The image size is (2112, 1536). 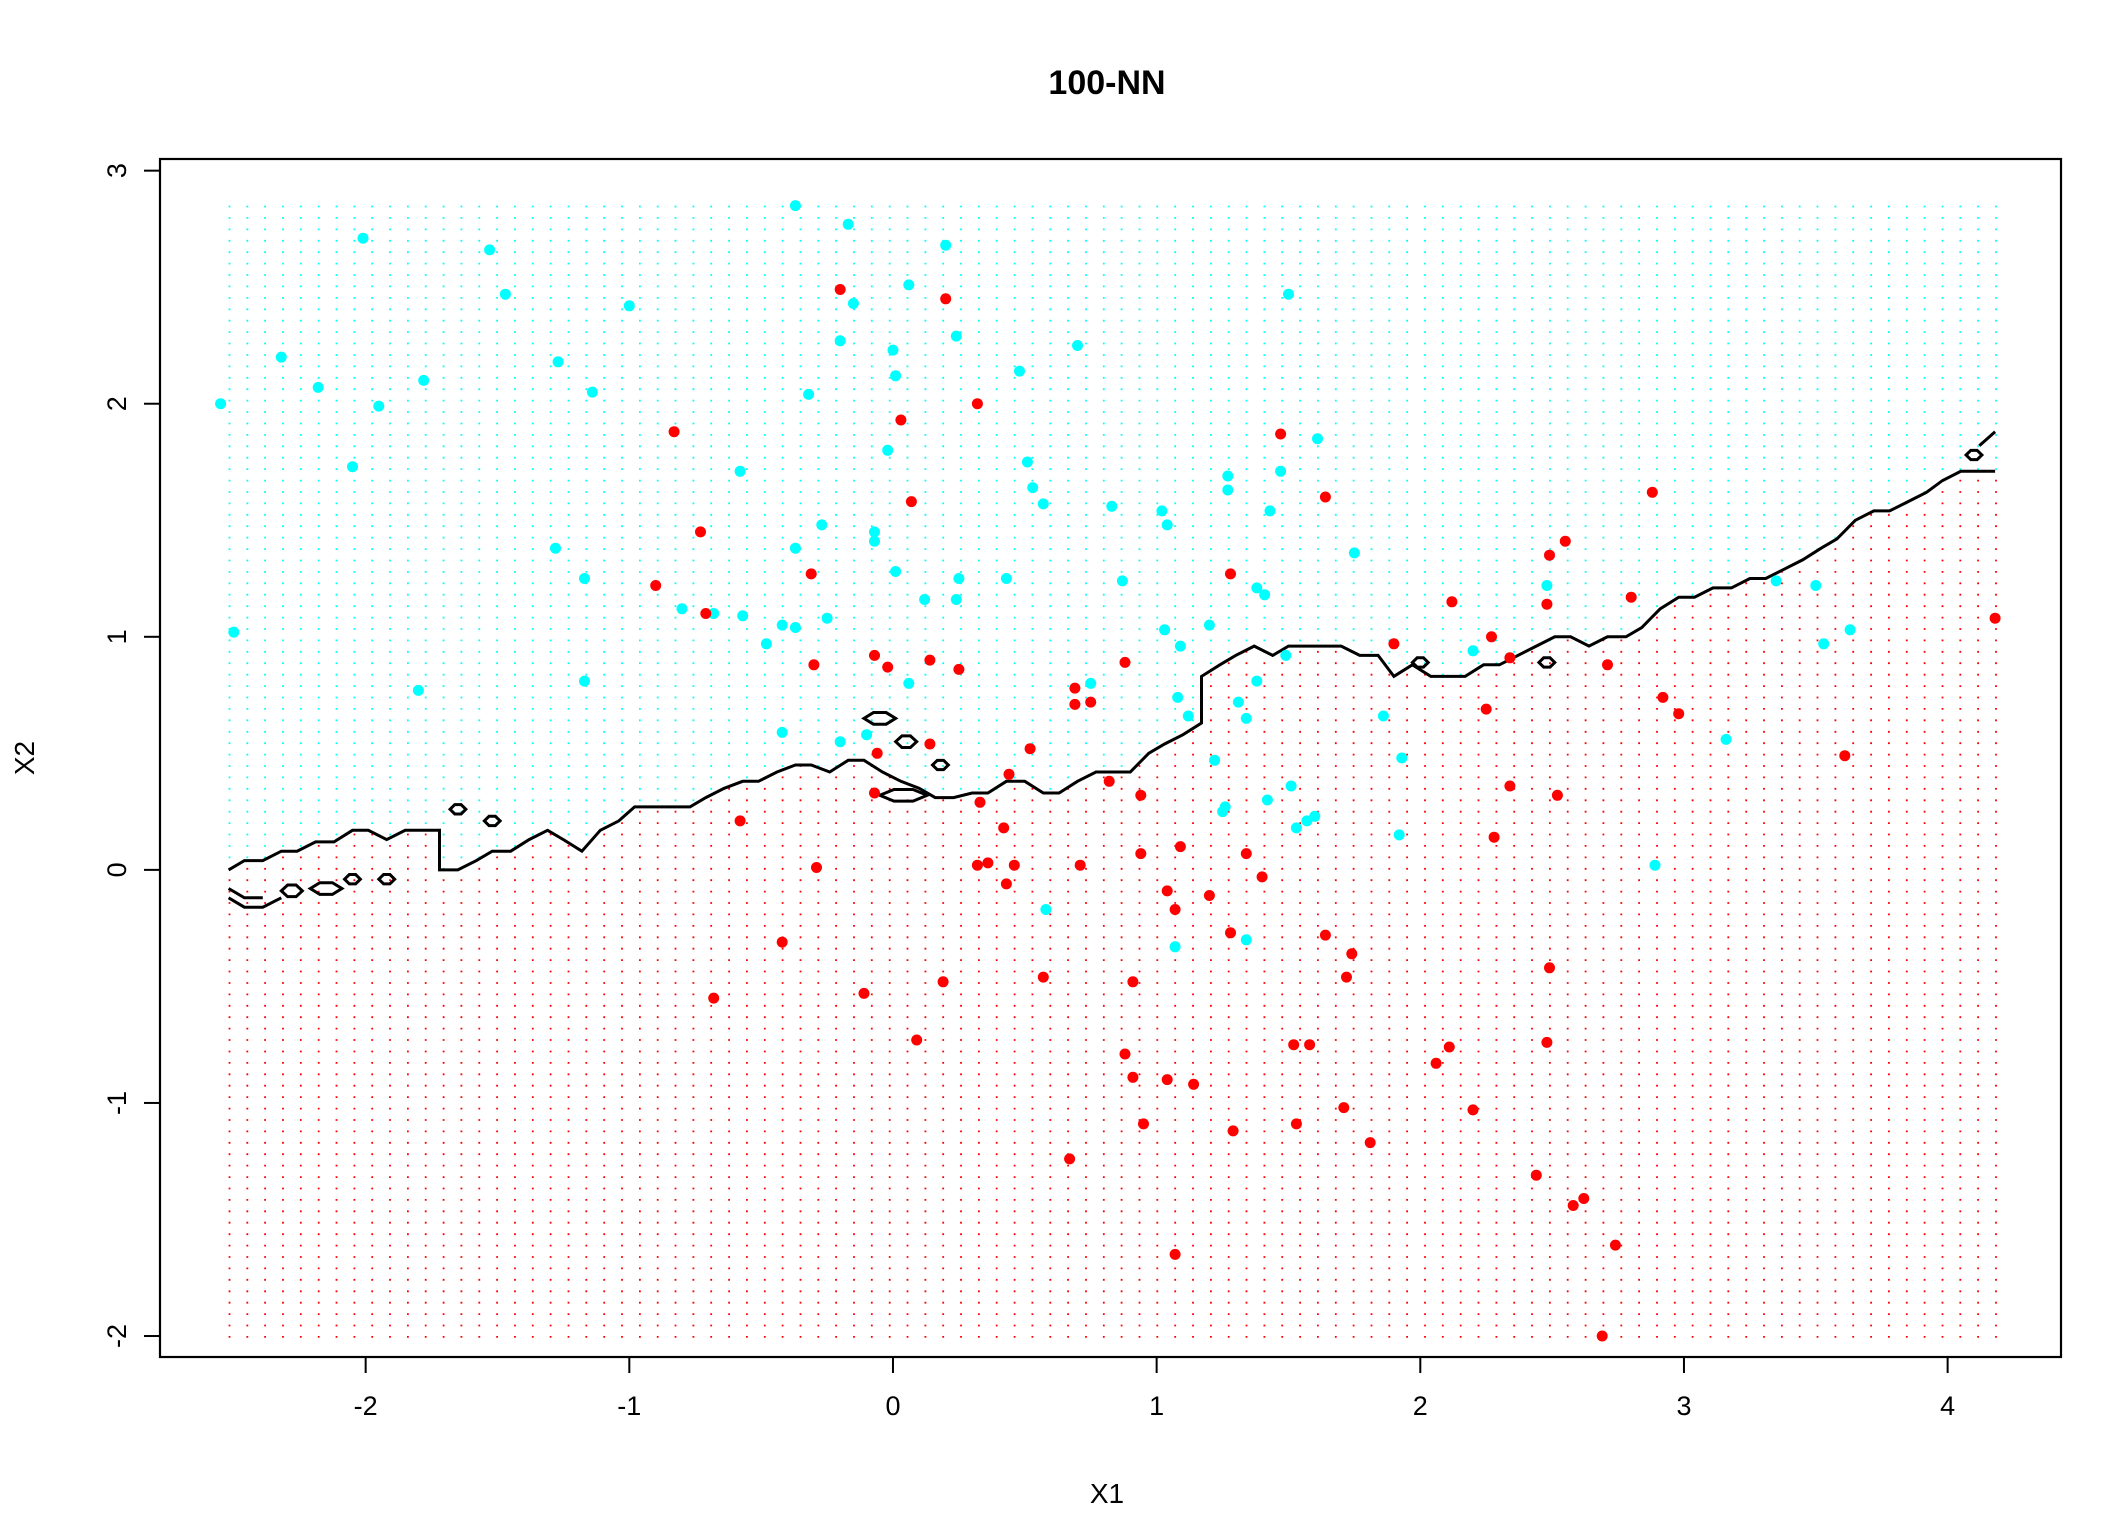 What do you see at coordinates (1947, 1406) in the screenshot?
I see `x-tick-label: 4` at bounding box center [1947, 1406].